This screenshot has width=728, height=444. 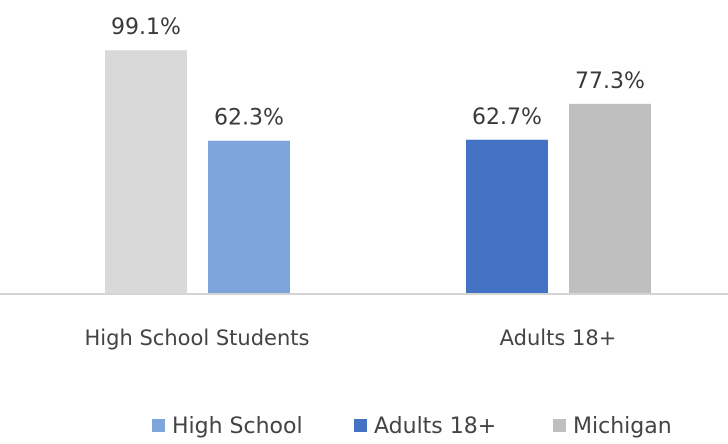 What do you see at coordinates (558, 338) in the screenshot?
I see `category-label: Adults 18+` at bounding box center [558, 338].